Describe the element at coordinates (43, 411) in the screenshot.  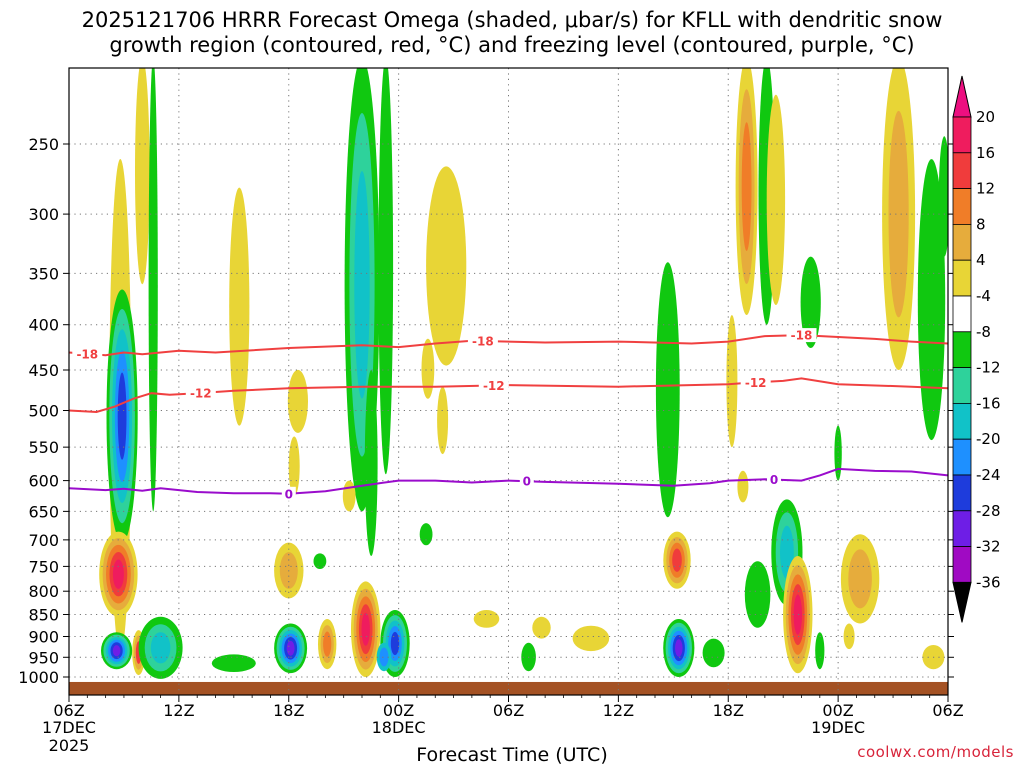
I see `y-tick-label-500: 500` at that location.